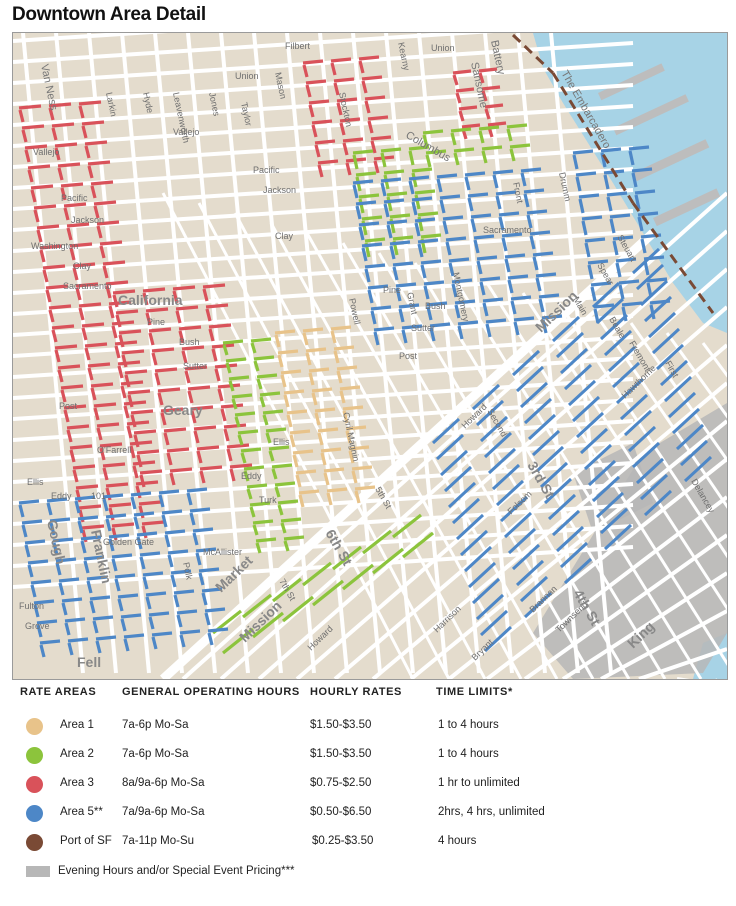 The width and height of the screenshot is (736, 906). What do you see at coordinates (34, 755) in the screenshot?
I see `area2-swatch` at bounding box center [34, 755].